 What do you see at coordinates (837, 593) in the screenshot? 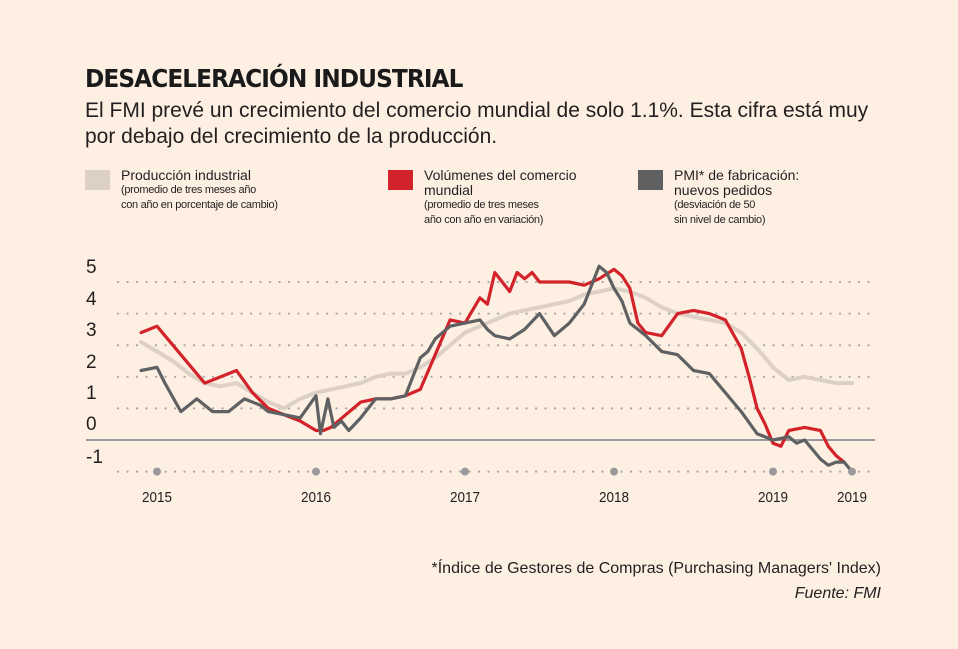
I see `source-note: Fuente: FMI` at bounding box center [837, 593].